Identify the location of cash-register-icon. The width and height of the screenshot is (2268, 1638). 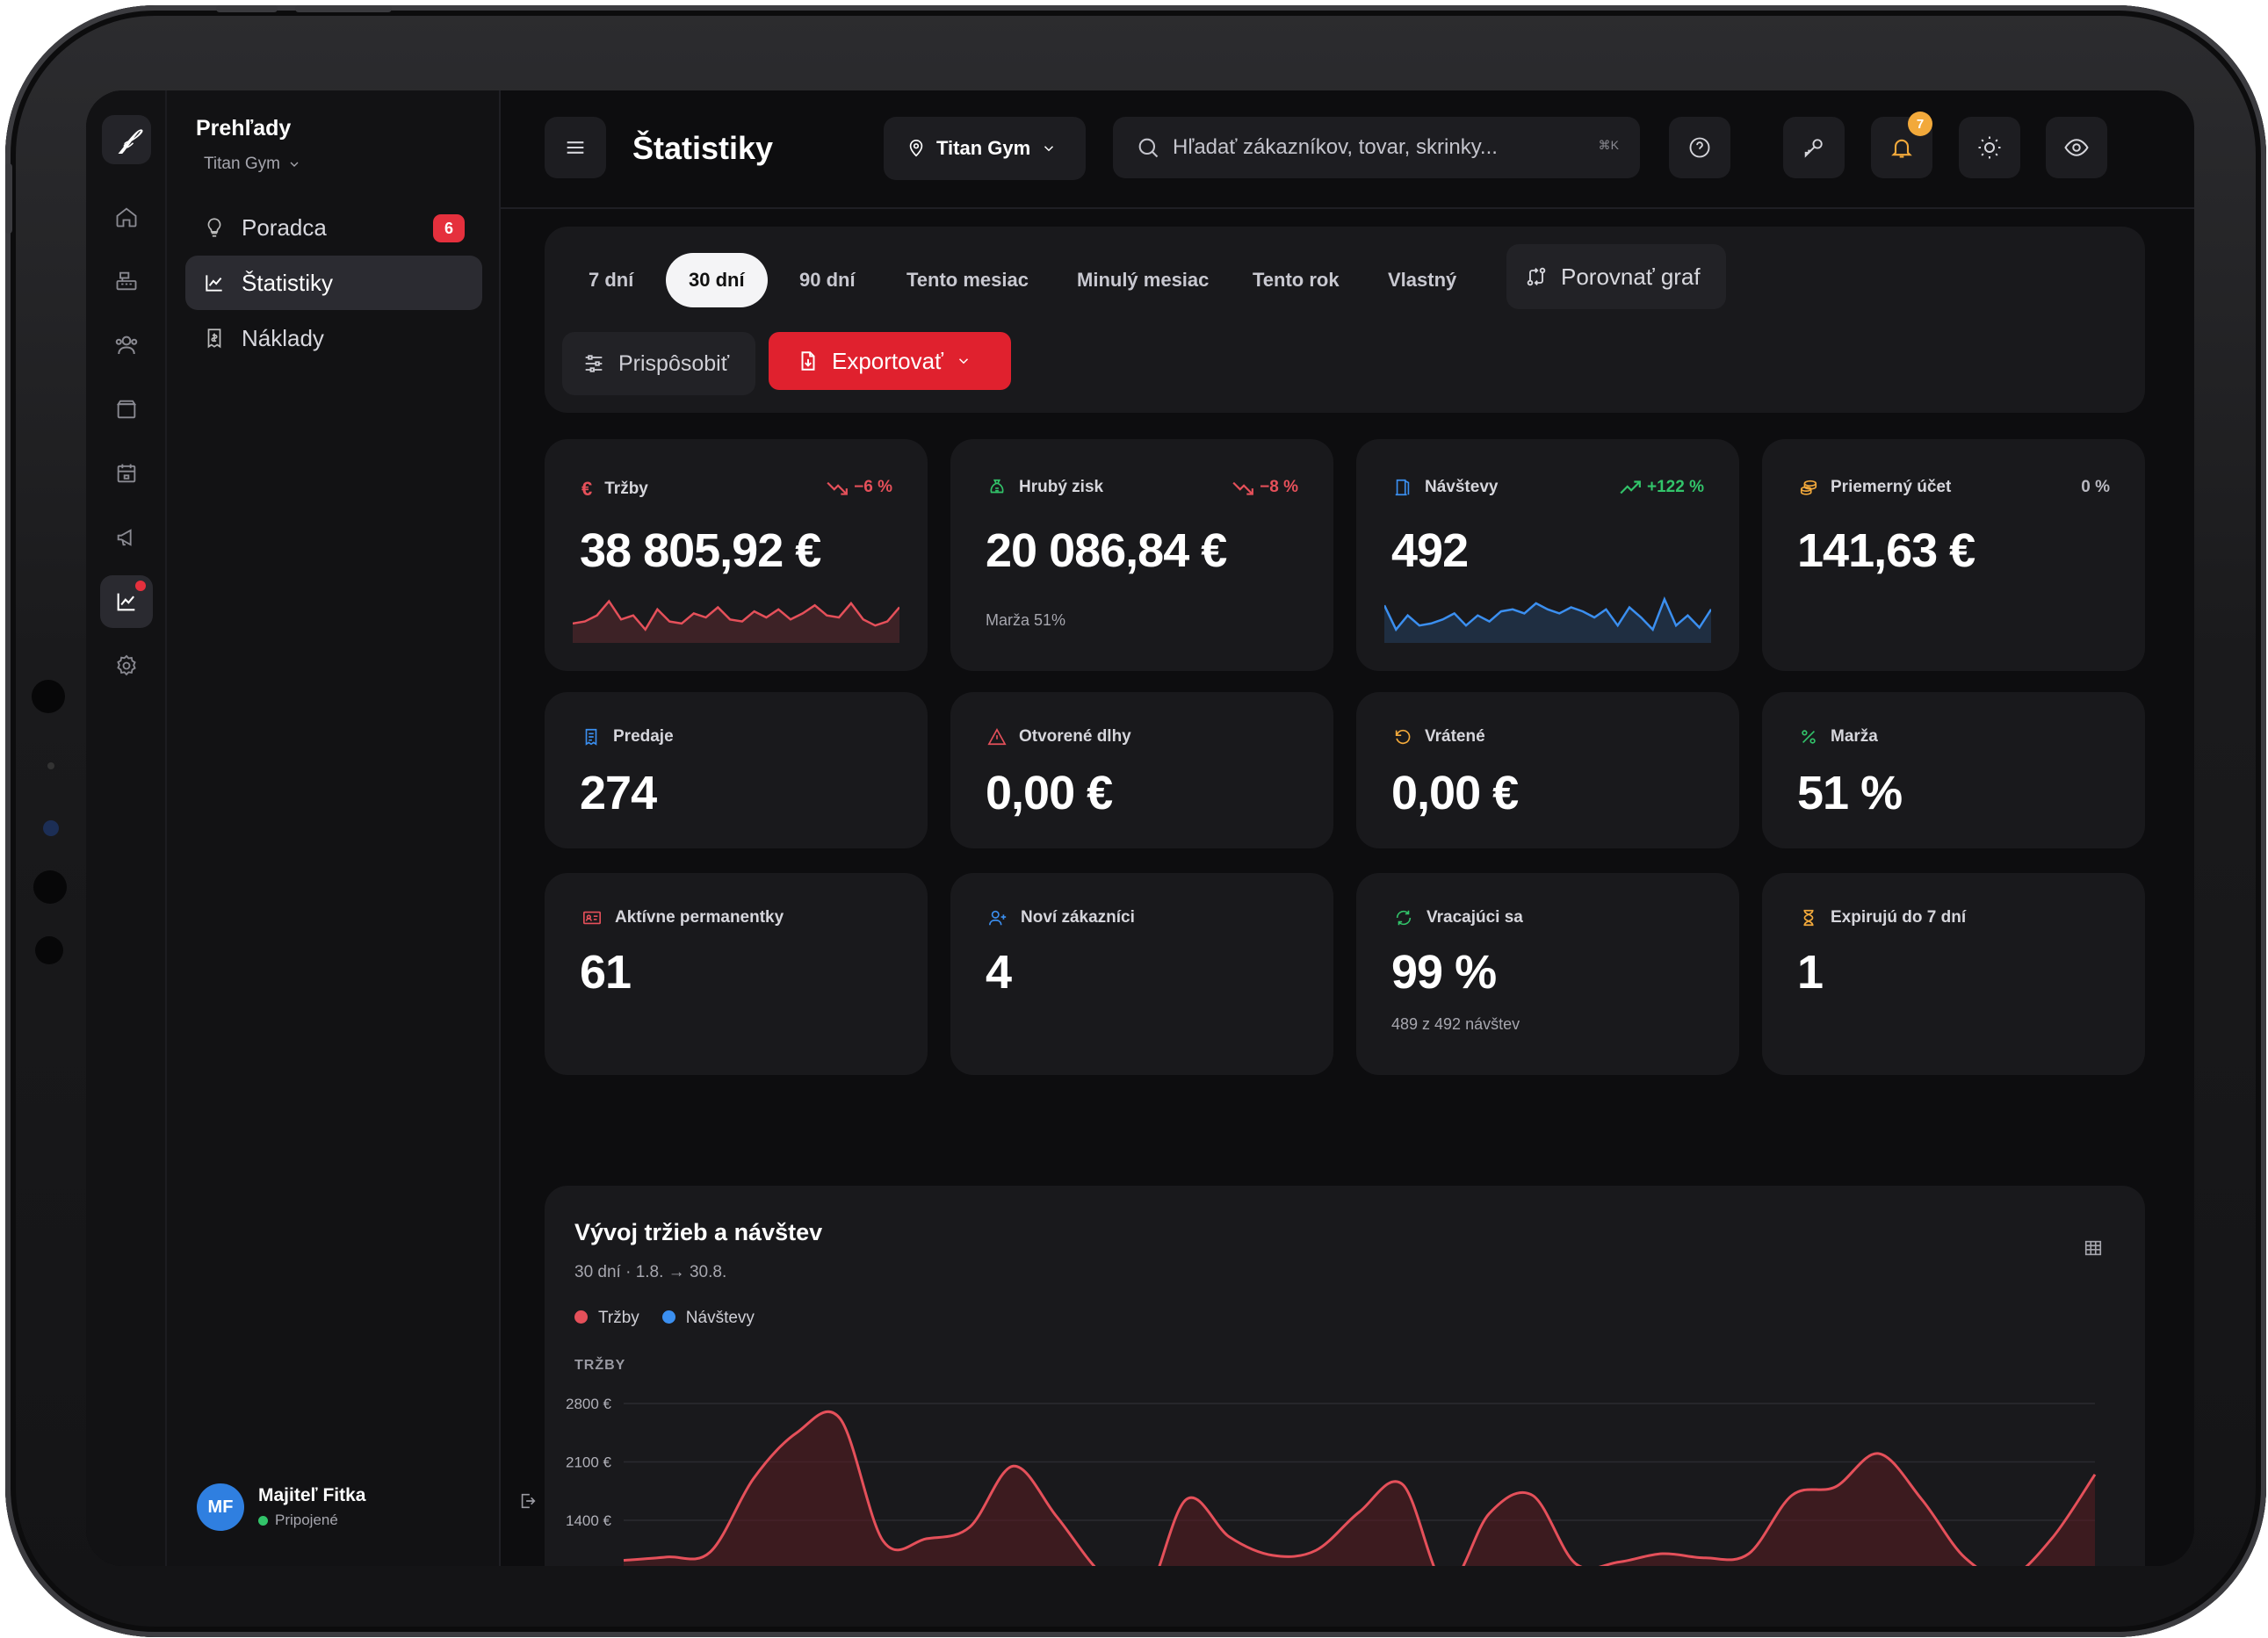
(127, 281).